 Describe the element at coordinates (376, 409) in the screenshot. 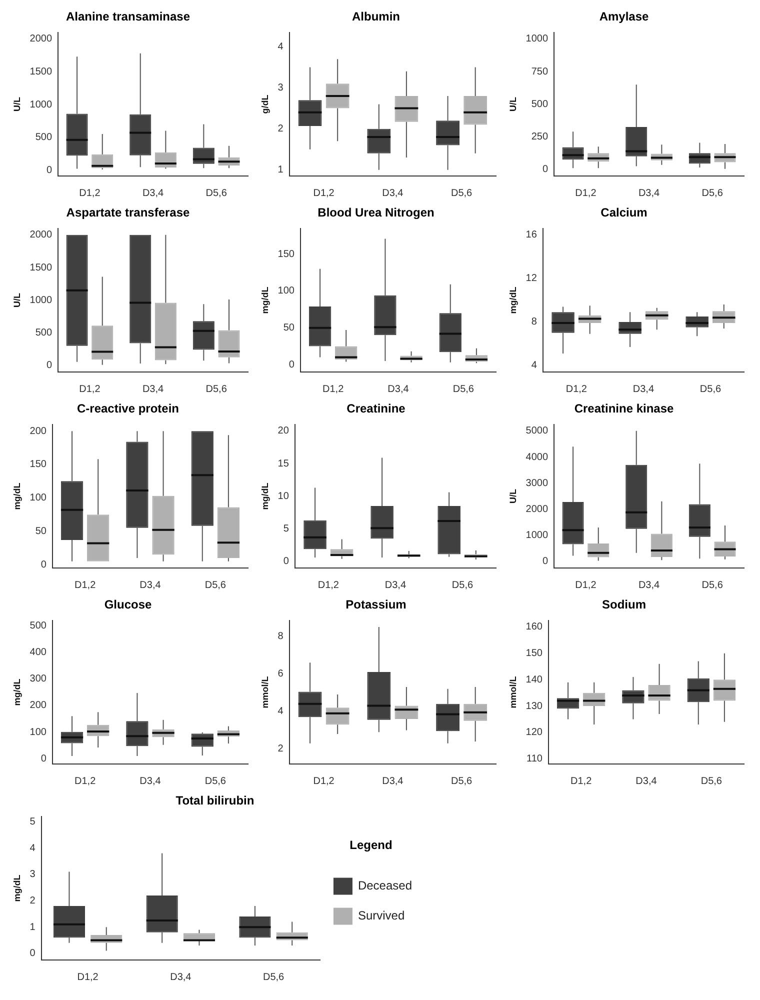

I see `chart-title: Creatinine` at that location.